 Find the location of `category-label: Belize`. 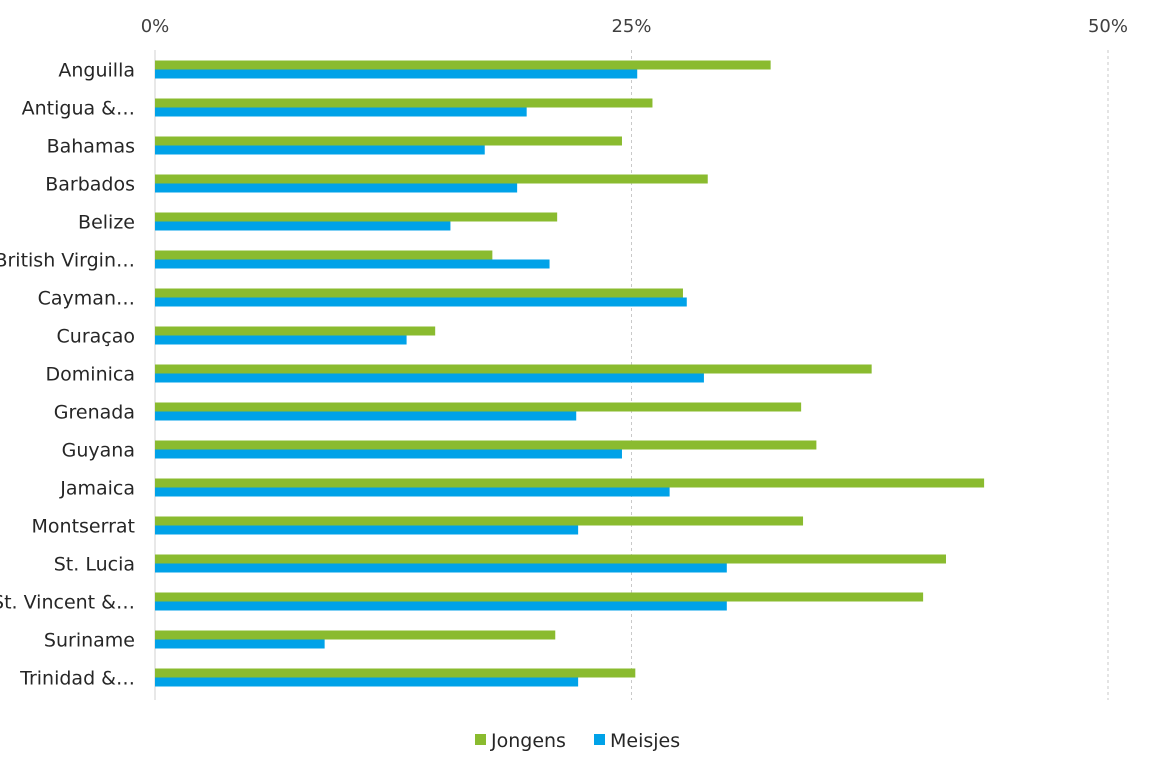

category-label: Belize is located at coordinates (106, 223).